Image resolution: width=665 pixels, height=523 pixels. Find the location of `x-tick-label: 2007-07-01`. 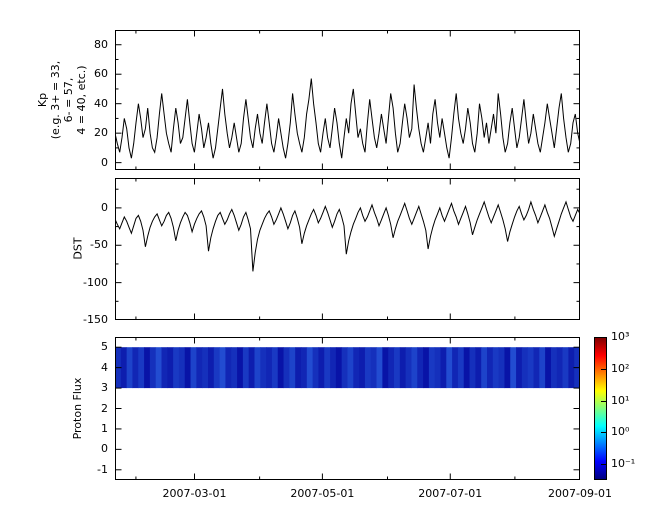

x-tick-label: 2007-07-01 is located at coordinates (450, 493).